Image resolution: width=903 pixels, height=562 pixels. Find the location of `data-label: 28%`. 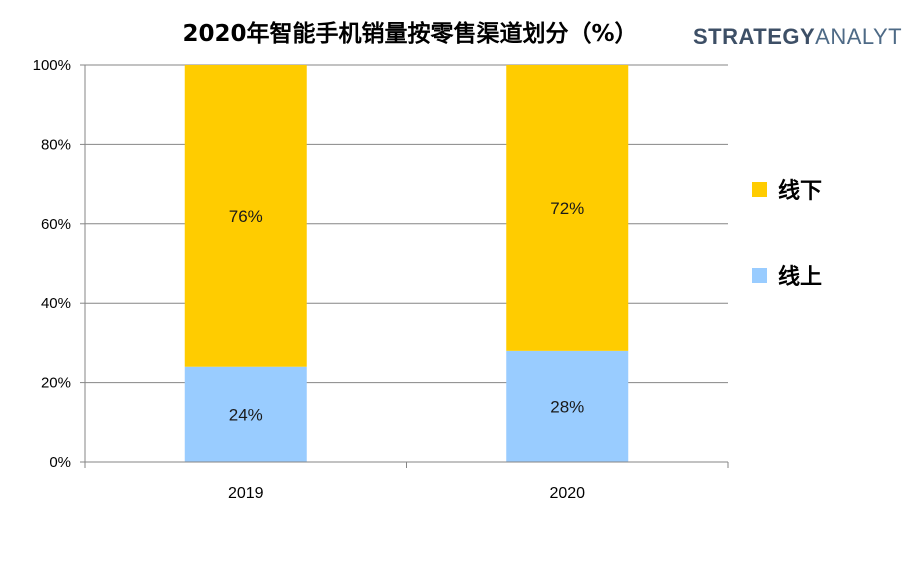

data-label: 28% is located at coordinates (567, 406).